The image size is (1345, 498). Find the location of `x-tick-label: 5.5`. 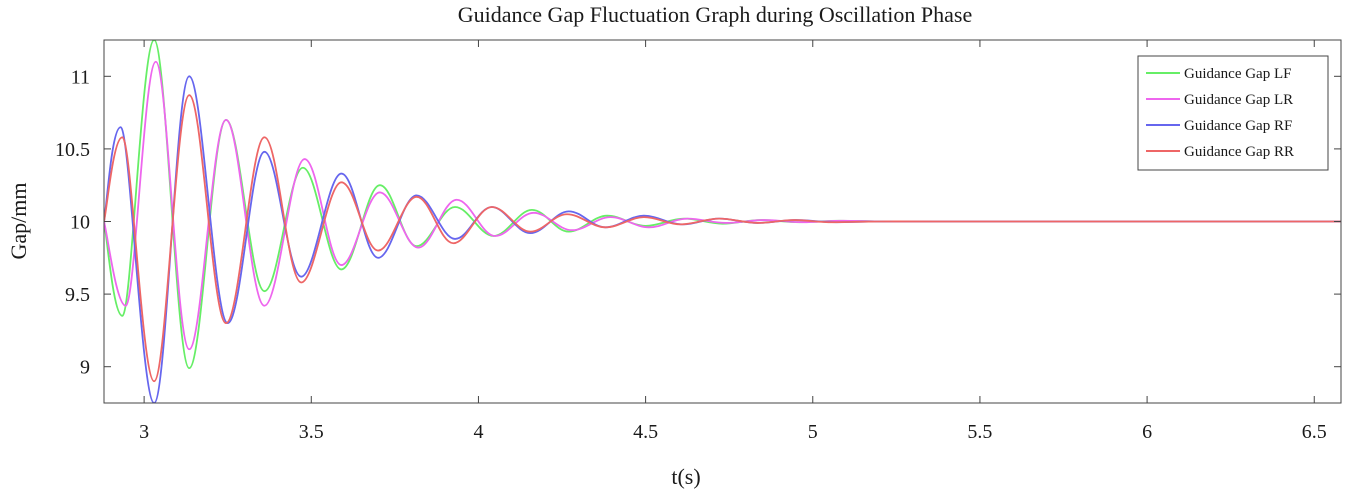

x-tick-label: 5.5 is located at coordinates (979, 432).